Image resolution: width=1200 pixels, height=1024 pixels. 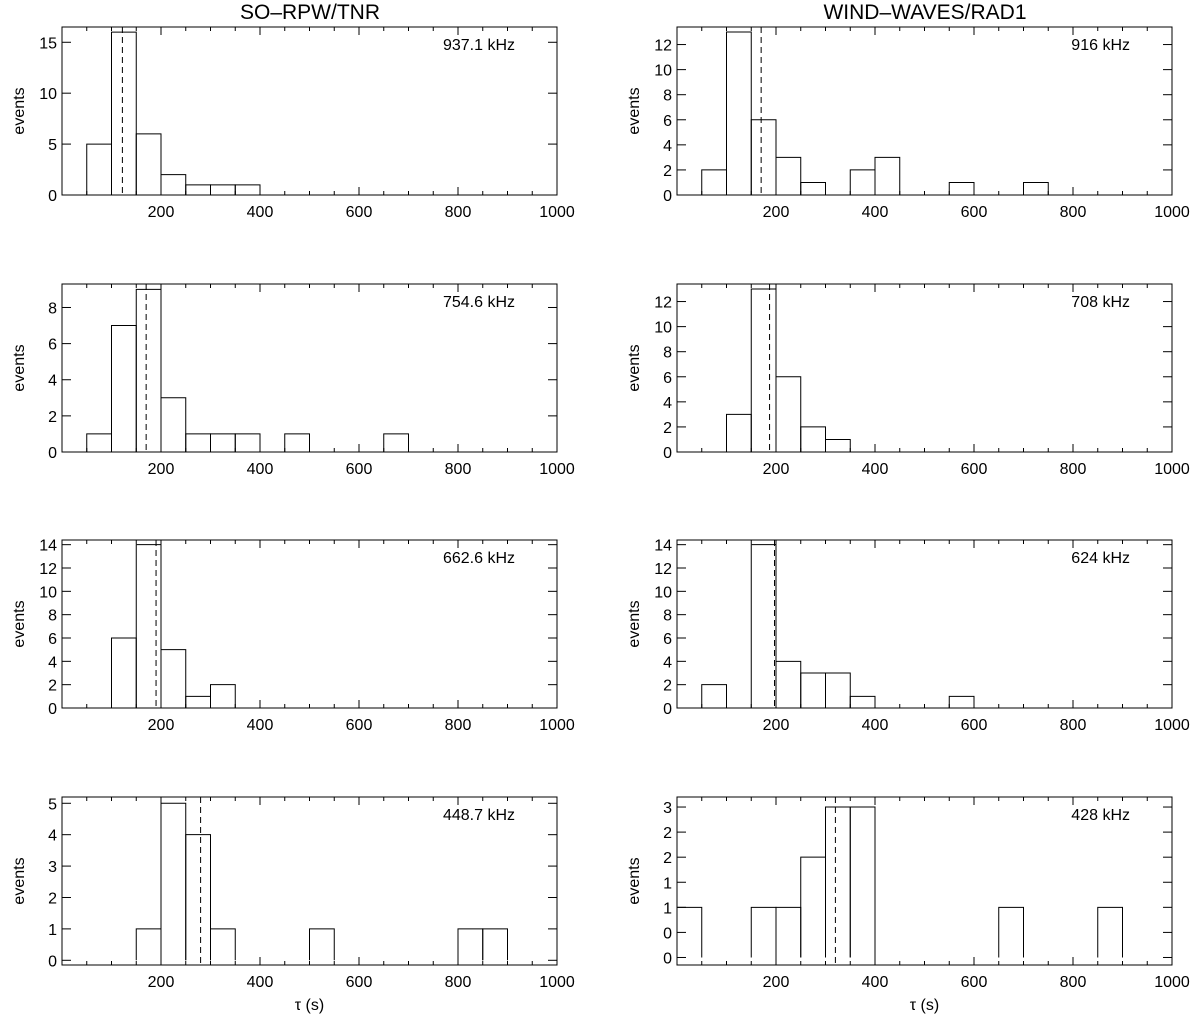 What do you see at coordinates (1100, 558) in the screenshot?
I see `frequency-label: 624 kHz` at bounding box center [1100, 558].